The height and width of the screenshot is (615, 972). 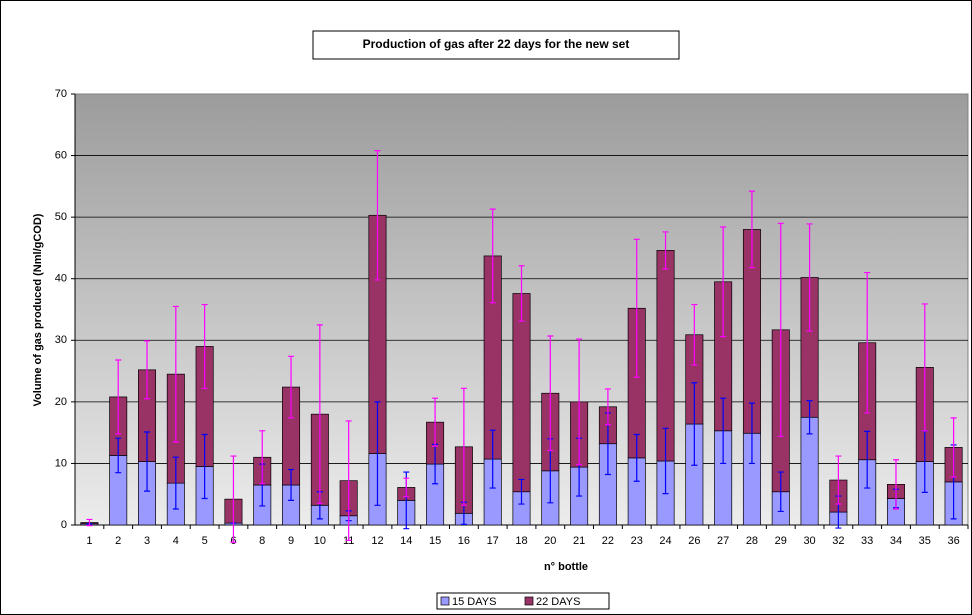 What do you see at coordinates (262, 541) in the screenshot?
I see `x-tick-label: 8` at bounding box center [262, 541].